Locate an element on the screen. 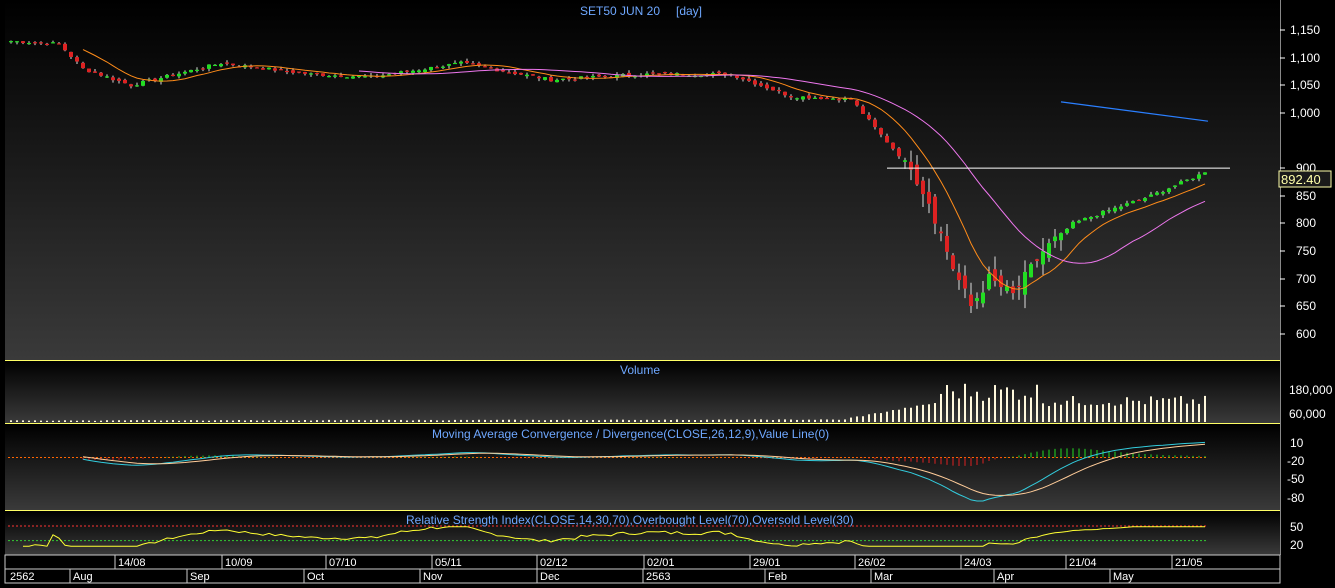  date-period-label: Dec is located at coordinates (550, 577).